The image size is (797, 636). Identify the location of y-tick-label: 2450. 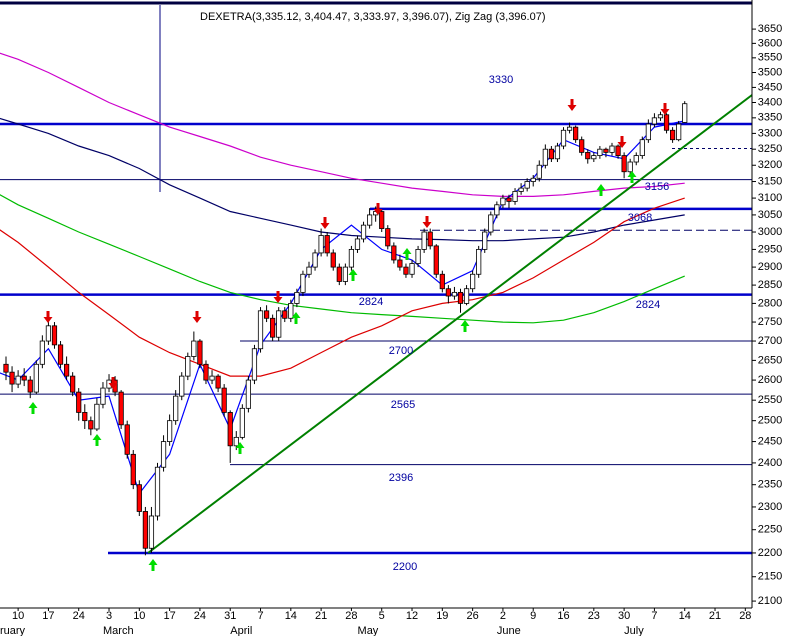
(770, 441).